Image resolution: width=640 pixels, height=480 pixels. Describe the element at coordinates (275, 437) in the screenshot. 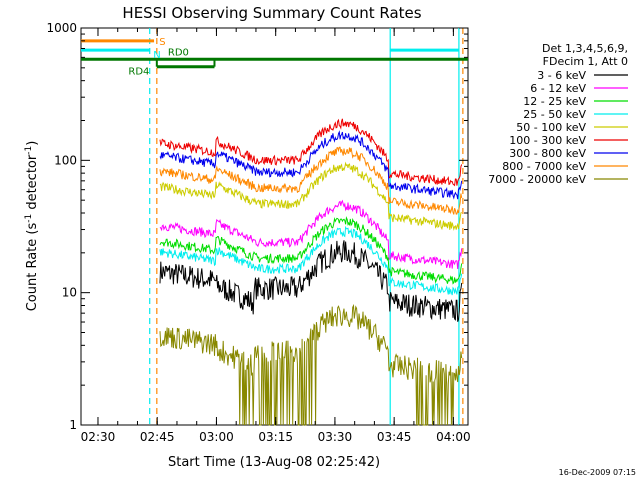

I see `x-tick-label: 03:15` at that location.